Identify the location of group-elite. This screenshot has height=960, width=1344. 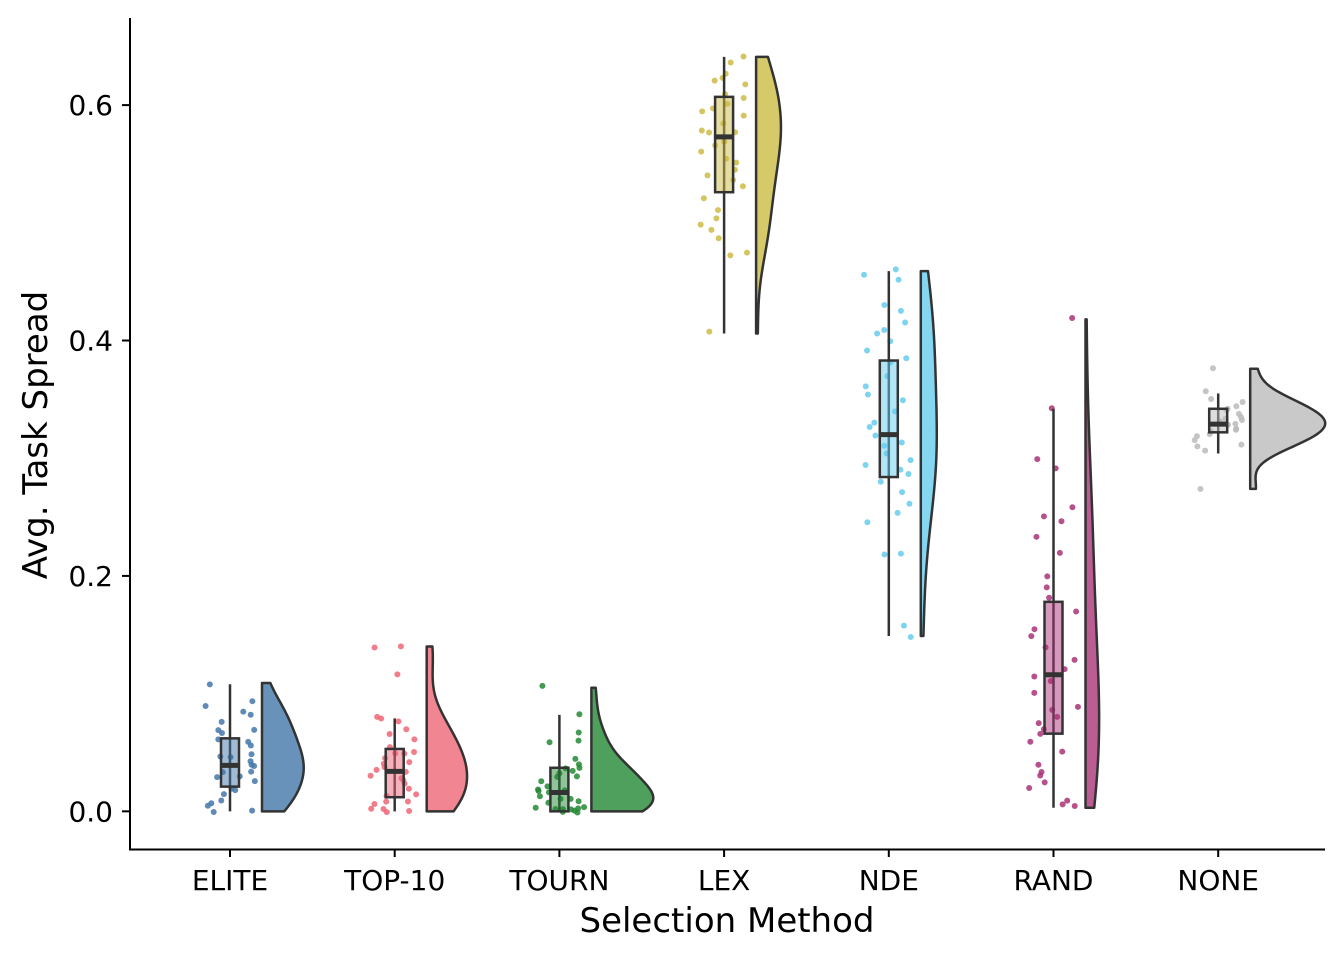
(253, 748).